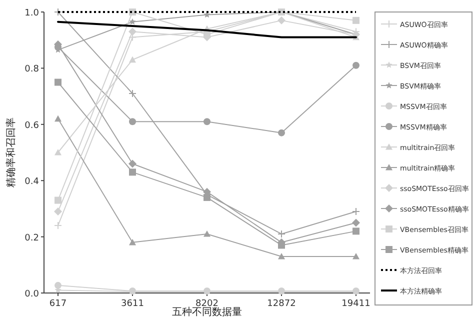  Describe the element at coordinates (32, 295) in the screenshot. I see `y-tick-label: 0.0` at that location.